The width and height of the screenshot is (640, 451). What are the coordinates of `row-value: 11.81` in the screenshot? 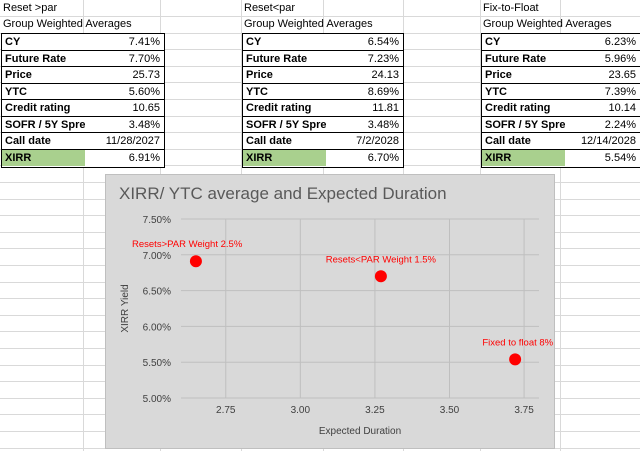 It's located at (385, 108).